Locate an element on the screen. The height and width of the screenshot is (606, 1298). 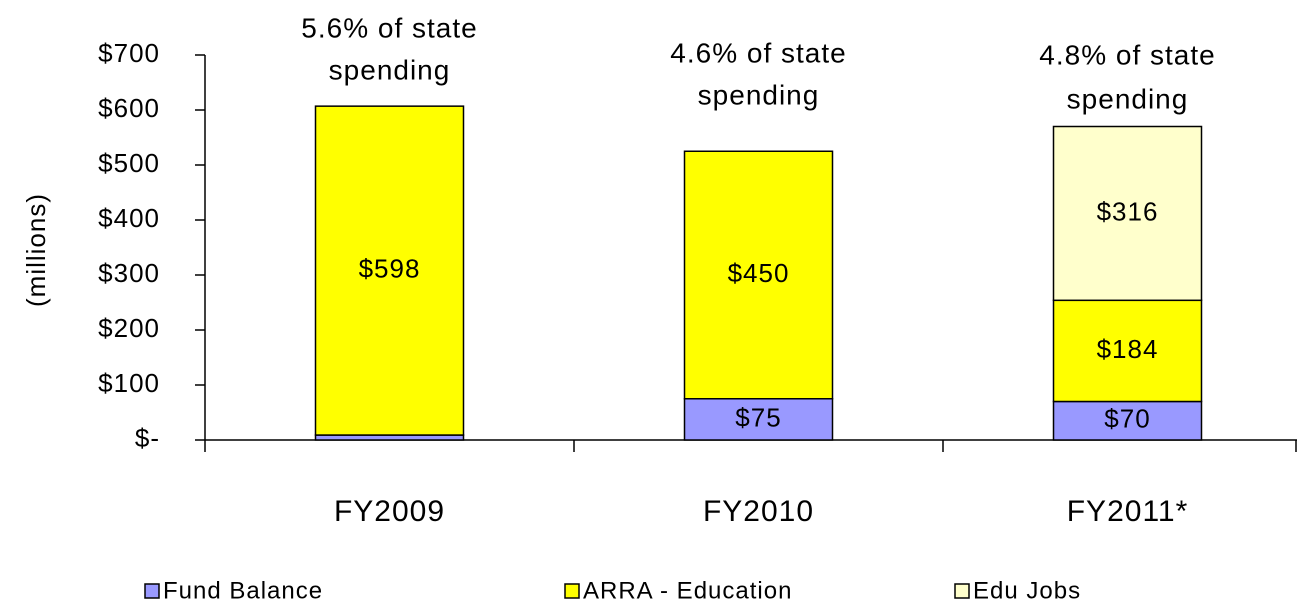
value-label: $450 is located at coordinates (759, 273).